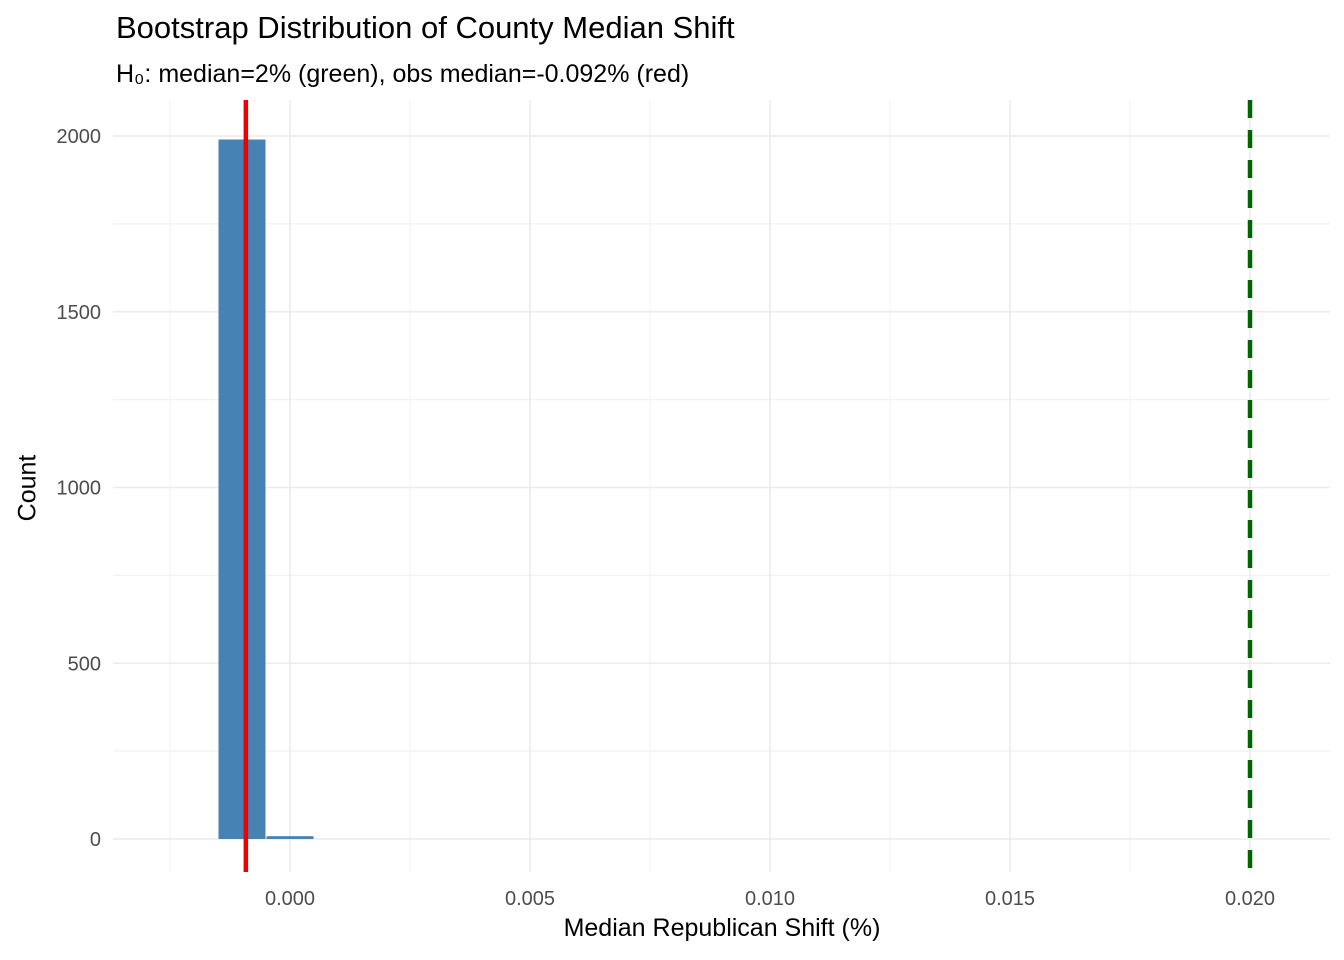 This screenshot has width=1344, height=960. What do you see at coordinates (79, 137) in the screenshot?
I see `y-tick-label: 2000` at bounding box center [79, 137].